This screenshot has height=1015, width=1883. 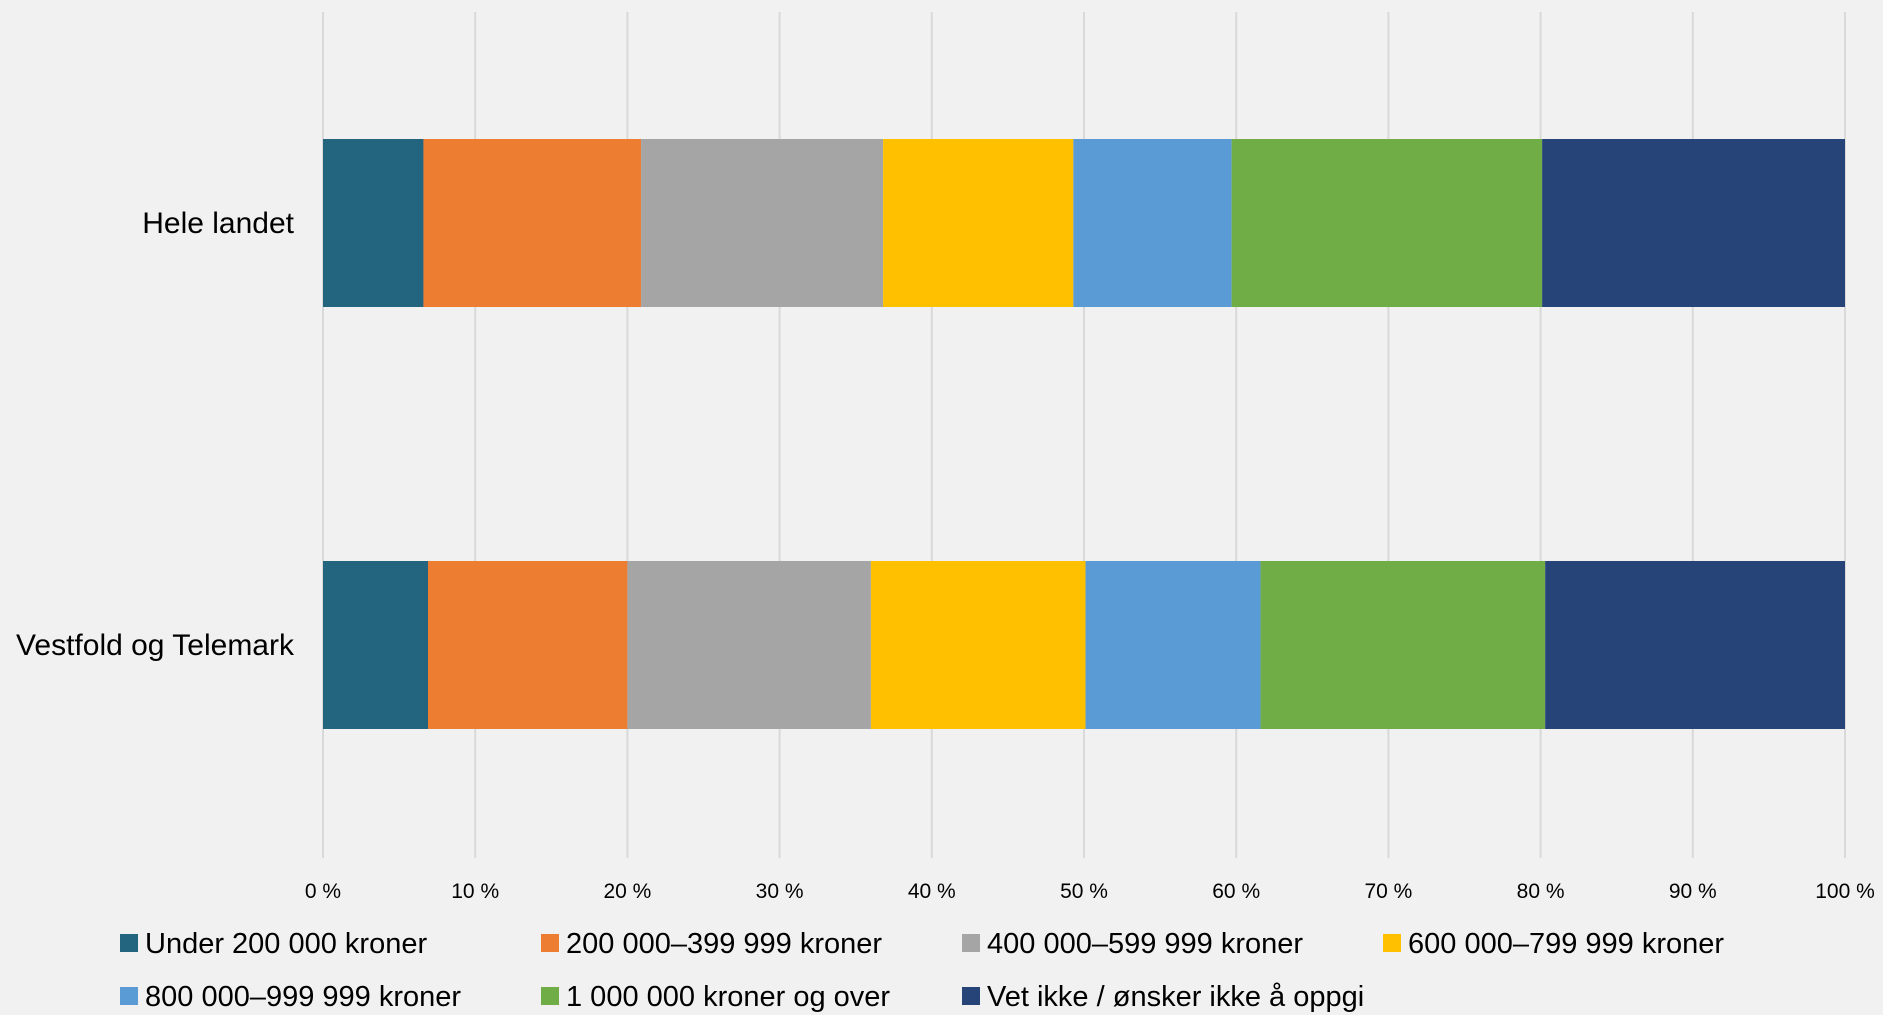 What do you see at coordinates (155, 645) in the screenshot?
I see `category-label-1: Vestfold og Telemark` at bounding box center [155, 645].